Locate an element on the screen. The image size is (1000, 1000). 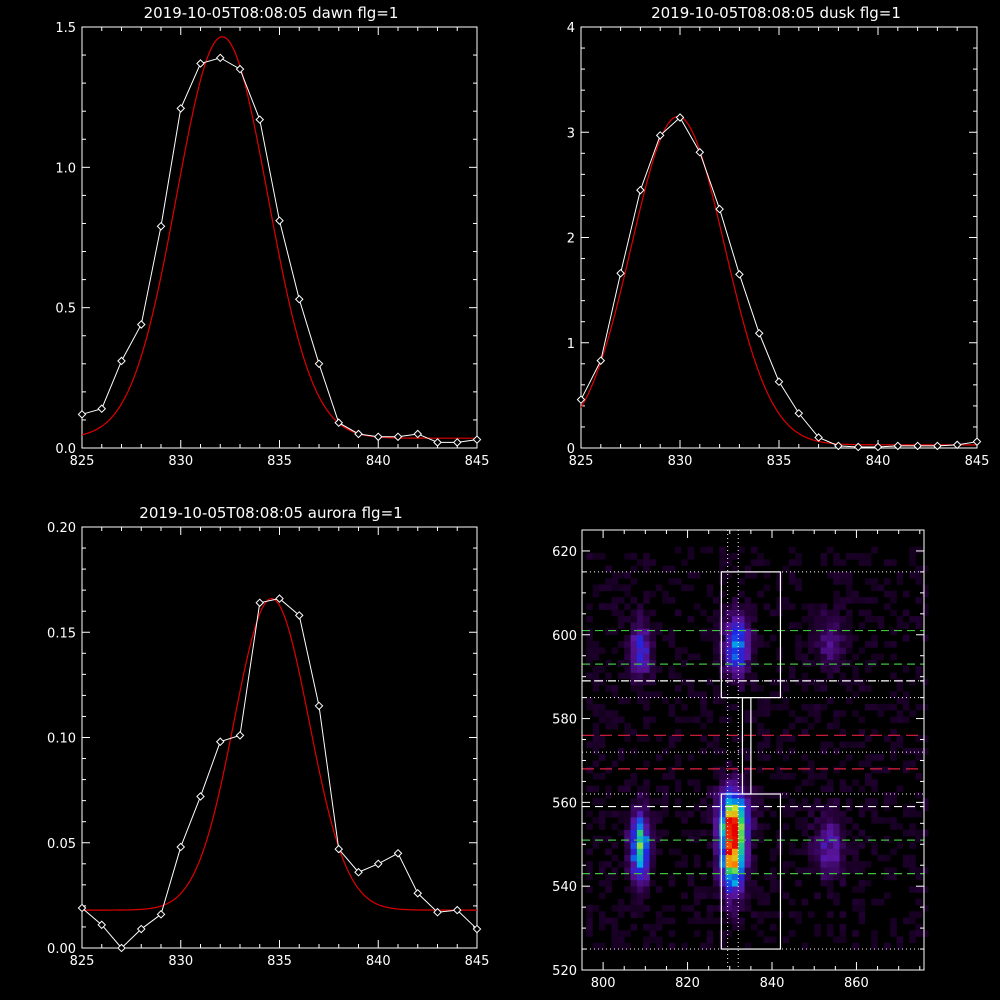
observed-point-dusk is located at coordinates (680, 117).